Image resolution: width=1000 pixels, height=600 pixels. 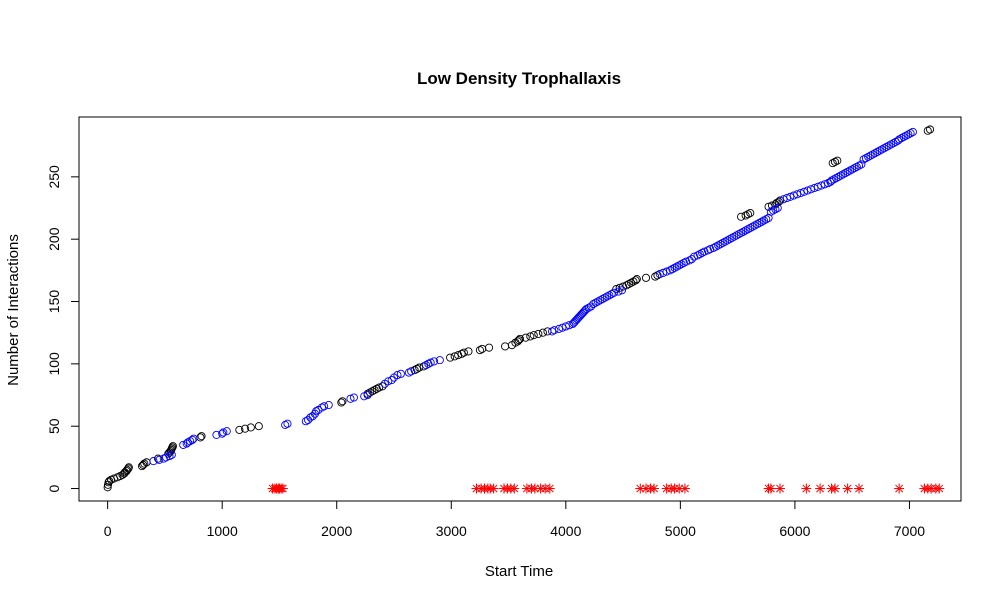 What do you see at coordinates (222, 531) in the screenshot?
I see `x-tick-label: 1000` at bounding box center [222, 531].